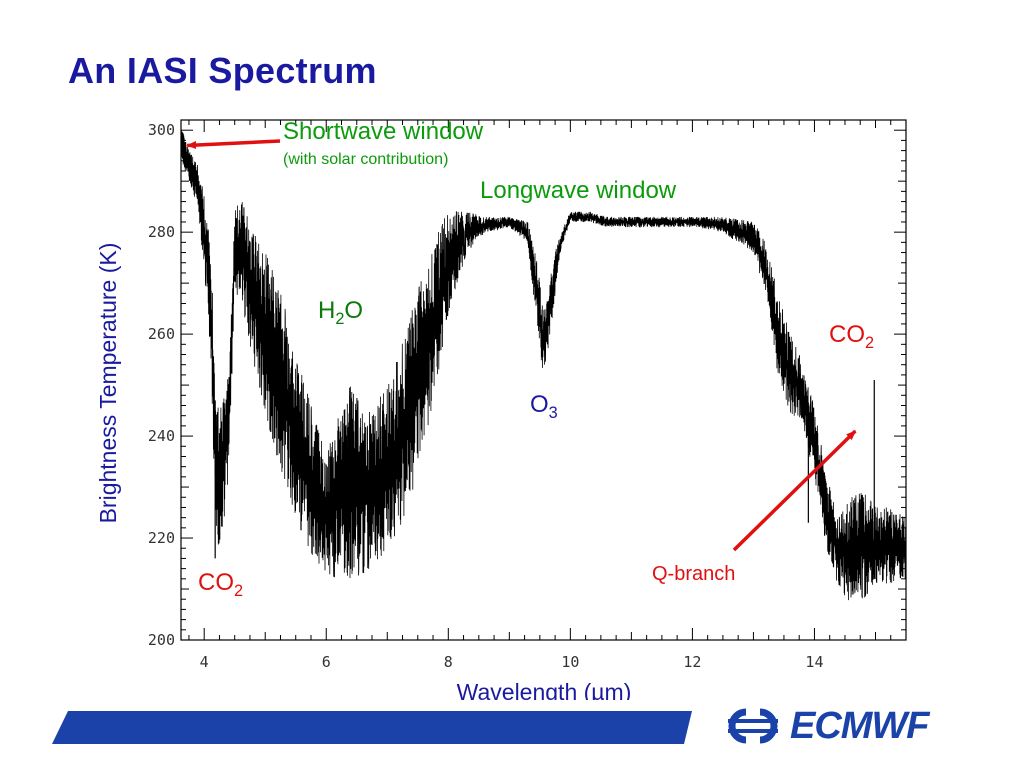  I want to click on annotation-shortwave-arrow, so click(233, 144).